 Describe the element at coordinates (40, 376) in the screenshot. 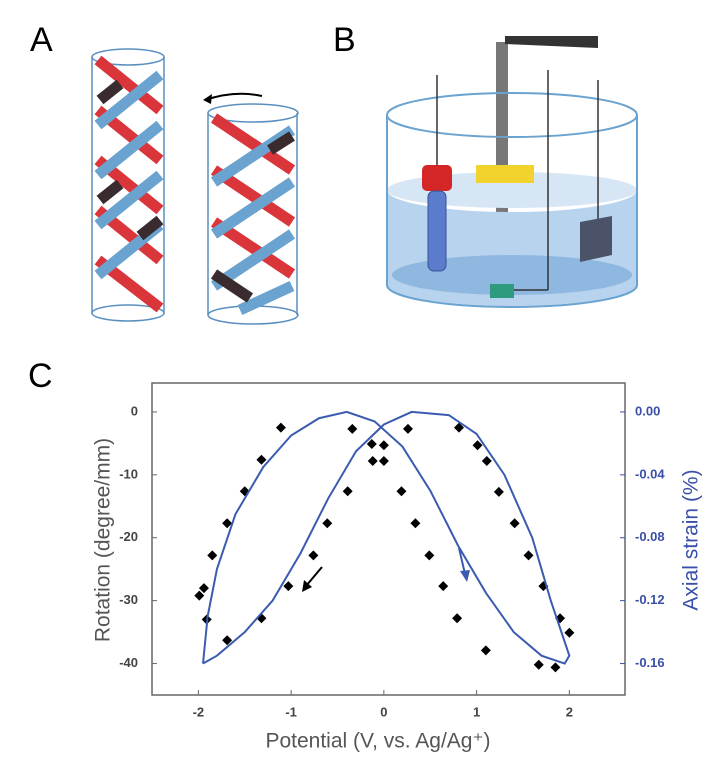

I see `panel-label: C` at that location.